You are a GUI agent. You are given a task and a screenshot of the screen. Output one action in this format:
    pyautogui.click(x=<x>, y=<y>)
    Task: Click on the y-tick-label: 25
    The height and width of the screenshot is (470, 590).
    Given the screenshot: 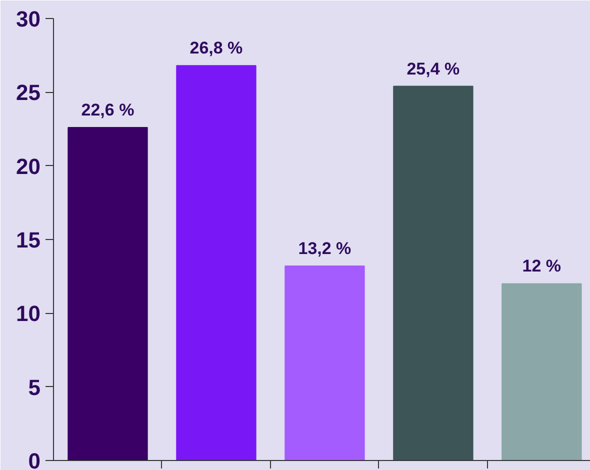 What is the action you would take?
    pyautogui.click(x=28, y=93)
    